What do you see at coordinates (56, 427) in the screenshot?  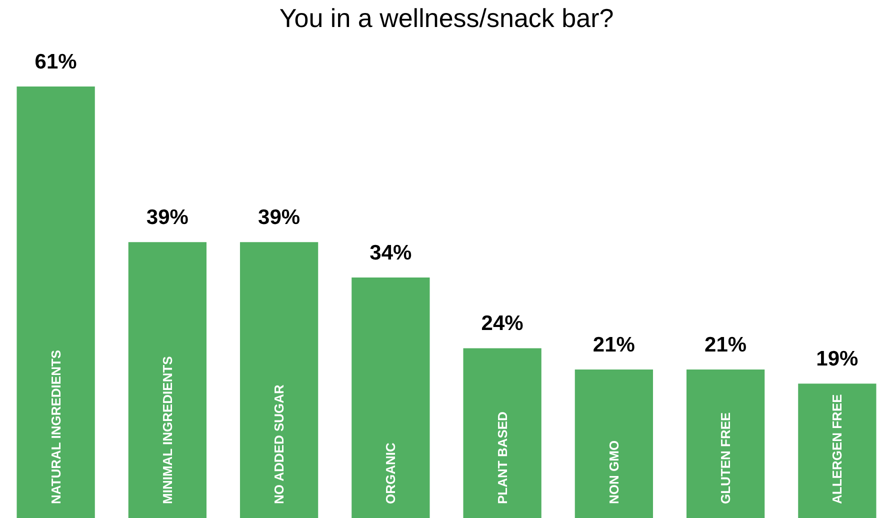 I see `x-tick-label: NATURAL INGREDIENTS` at bounding box center [56, 427].